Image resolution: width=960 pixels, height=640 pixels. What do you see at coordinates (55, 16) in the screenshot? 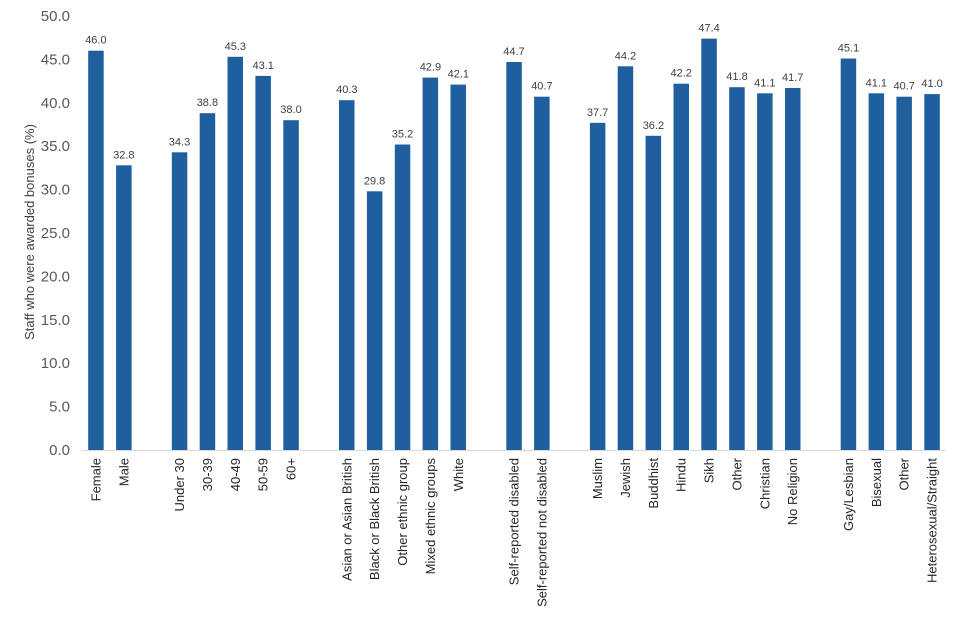
I see `y-tick-label: 50.0` at bounding box center [55, 16].